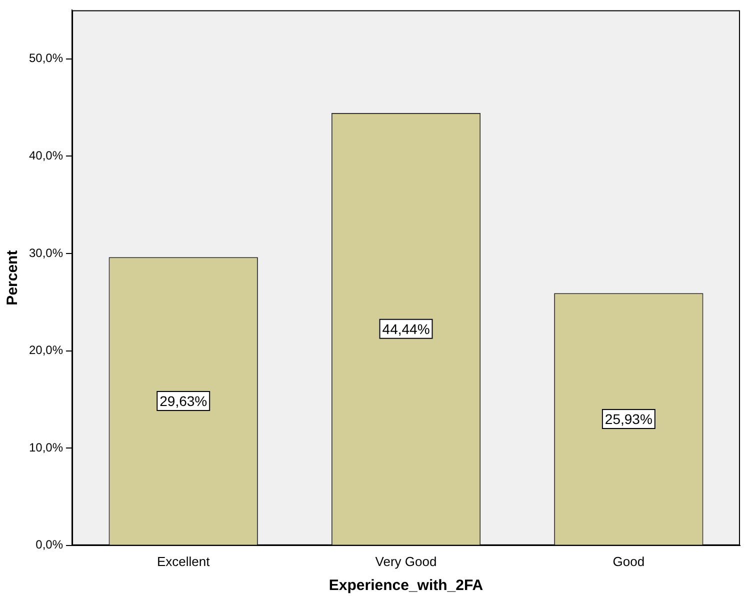 Image resolution: width=748 pixels, height=599 pixels. What do you see at coordinates (46, 58) in the screenshot?
I see `y-tick-label: 50,0%` at bounding box center [46, 58].